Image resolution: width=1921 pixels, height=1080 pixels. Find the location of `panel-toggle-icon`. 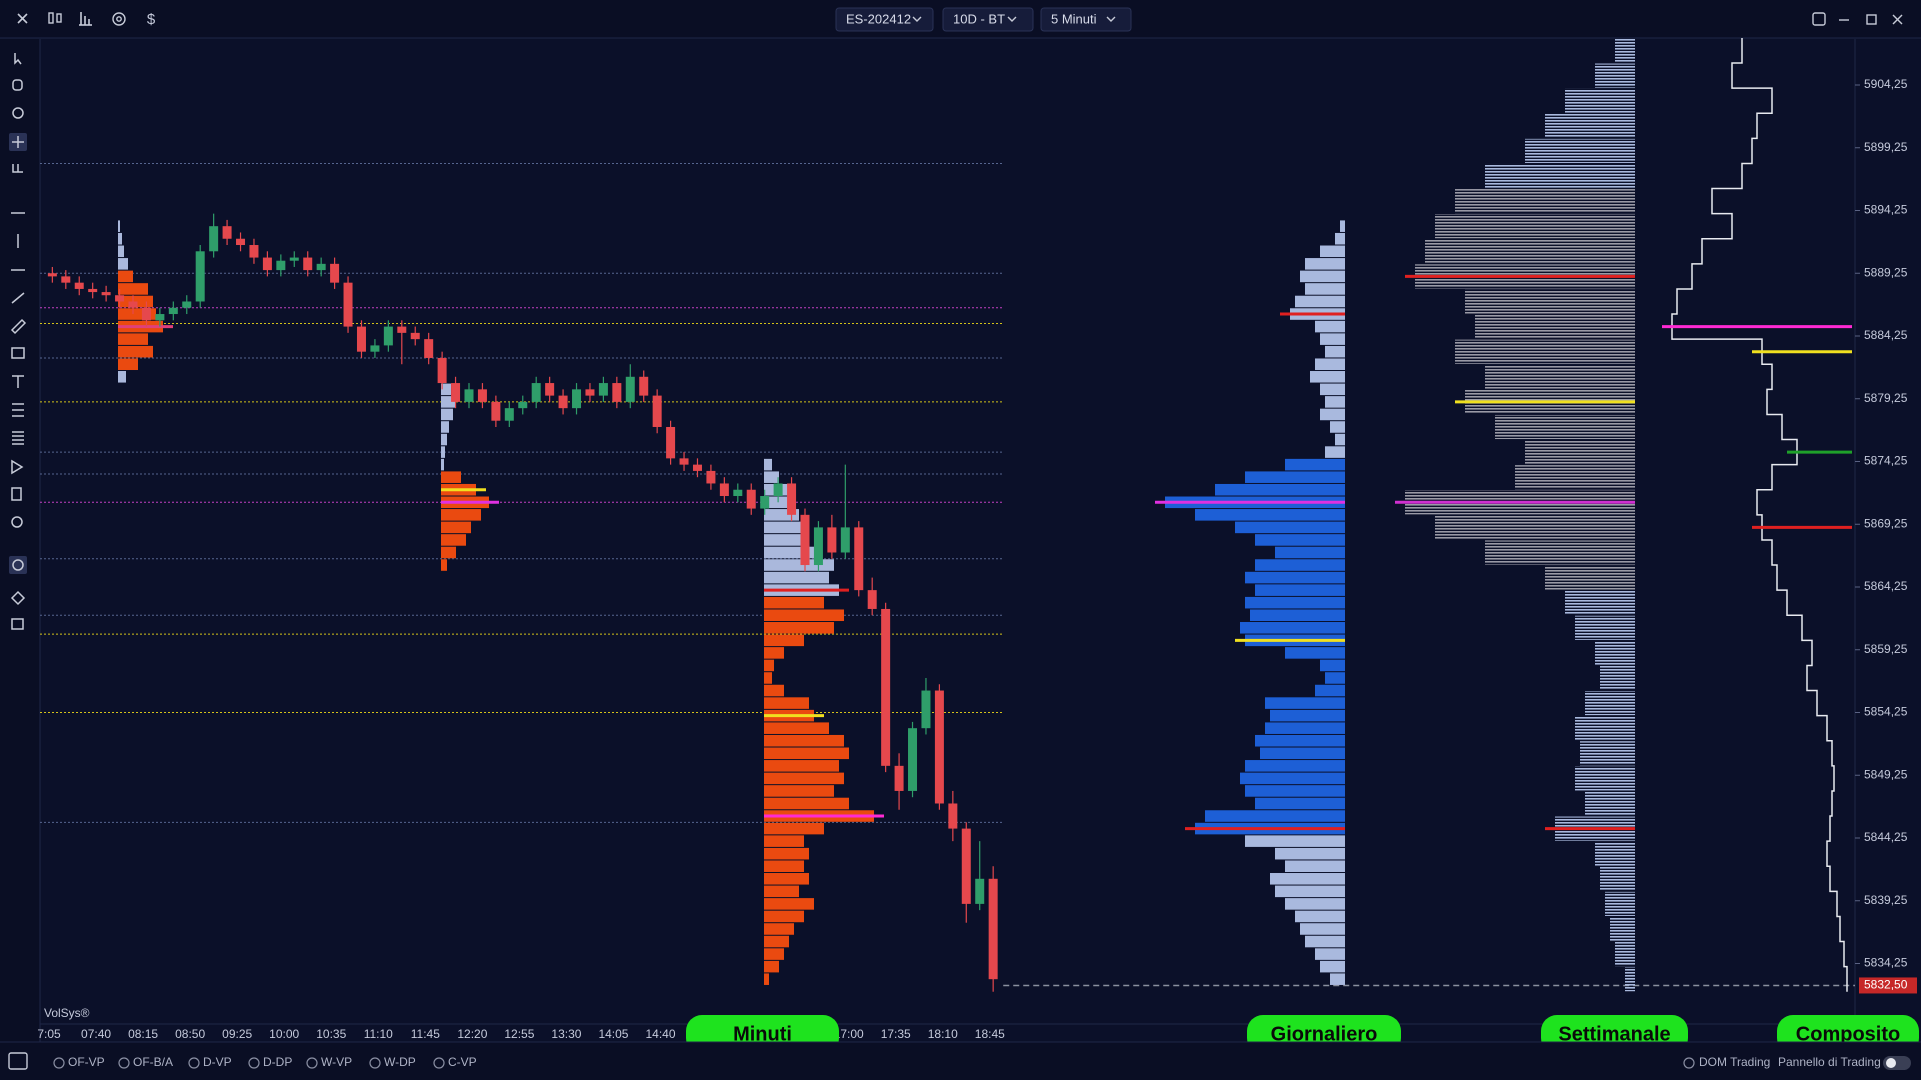

panel-toggle-icon is located at coordinates (18, 1061).